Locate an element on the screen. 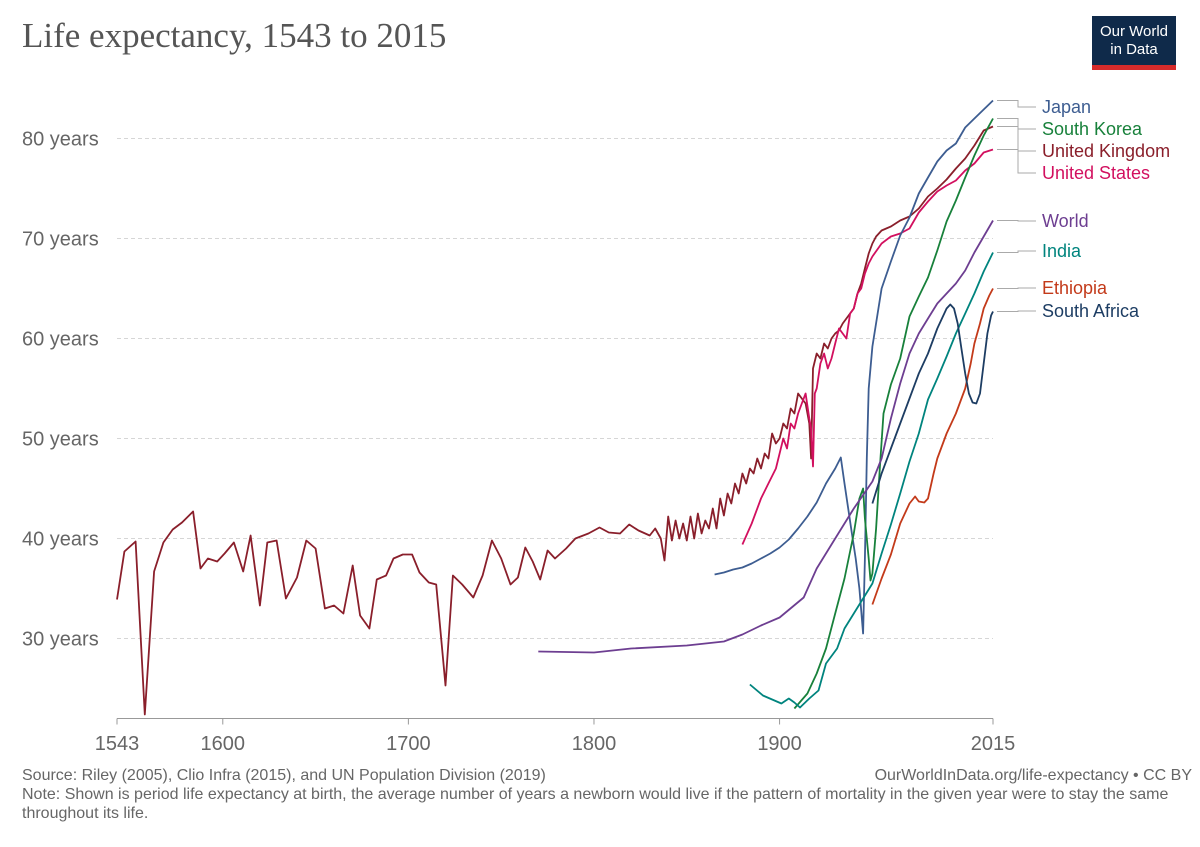 Image resolution: width=1200 pixels, height=847 pixels. series-label-japan: Japan is located at coordinates (1066, 107).